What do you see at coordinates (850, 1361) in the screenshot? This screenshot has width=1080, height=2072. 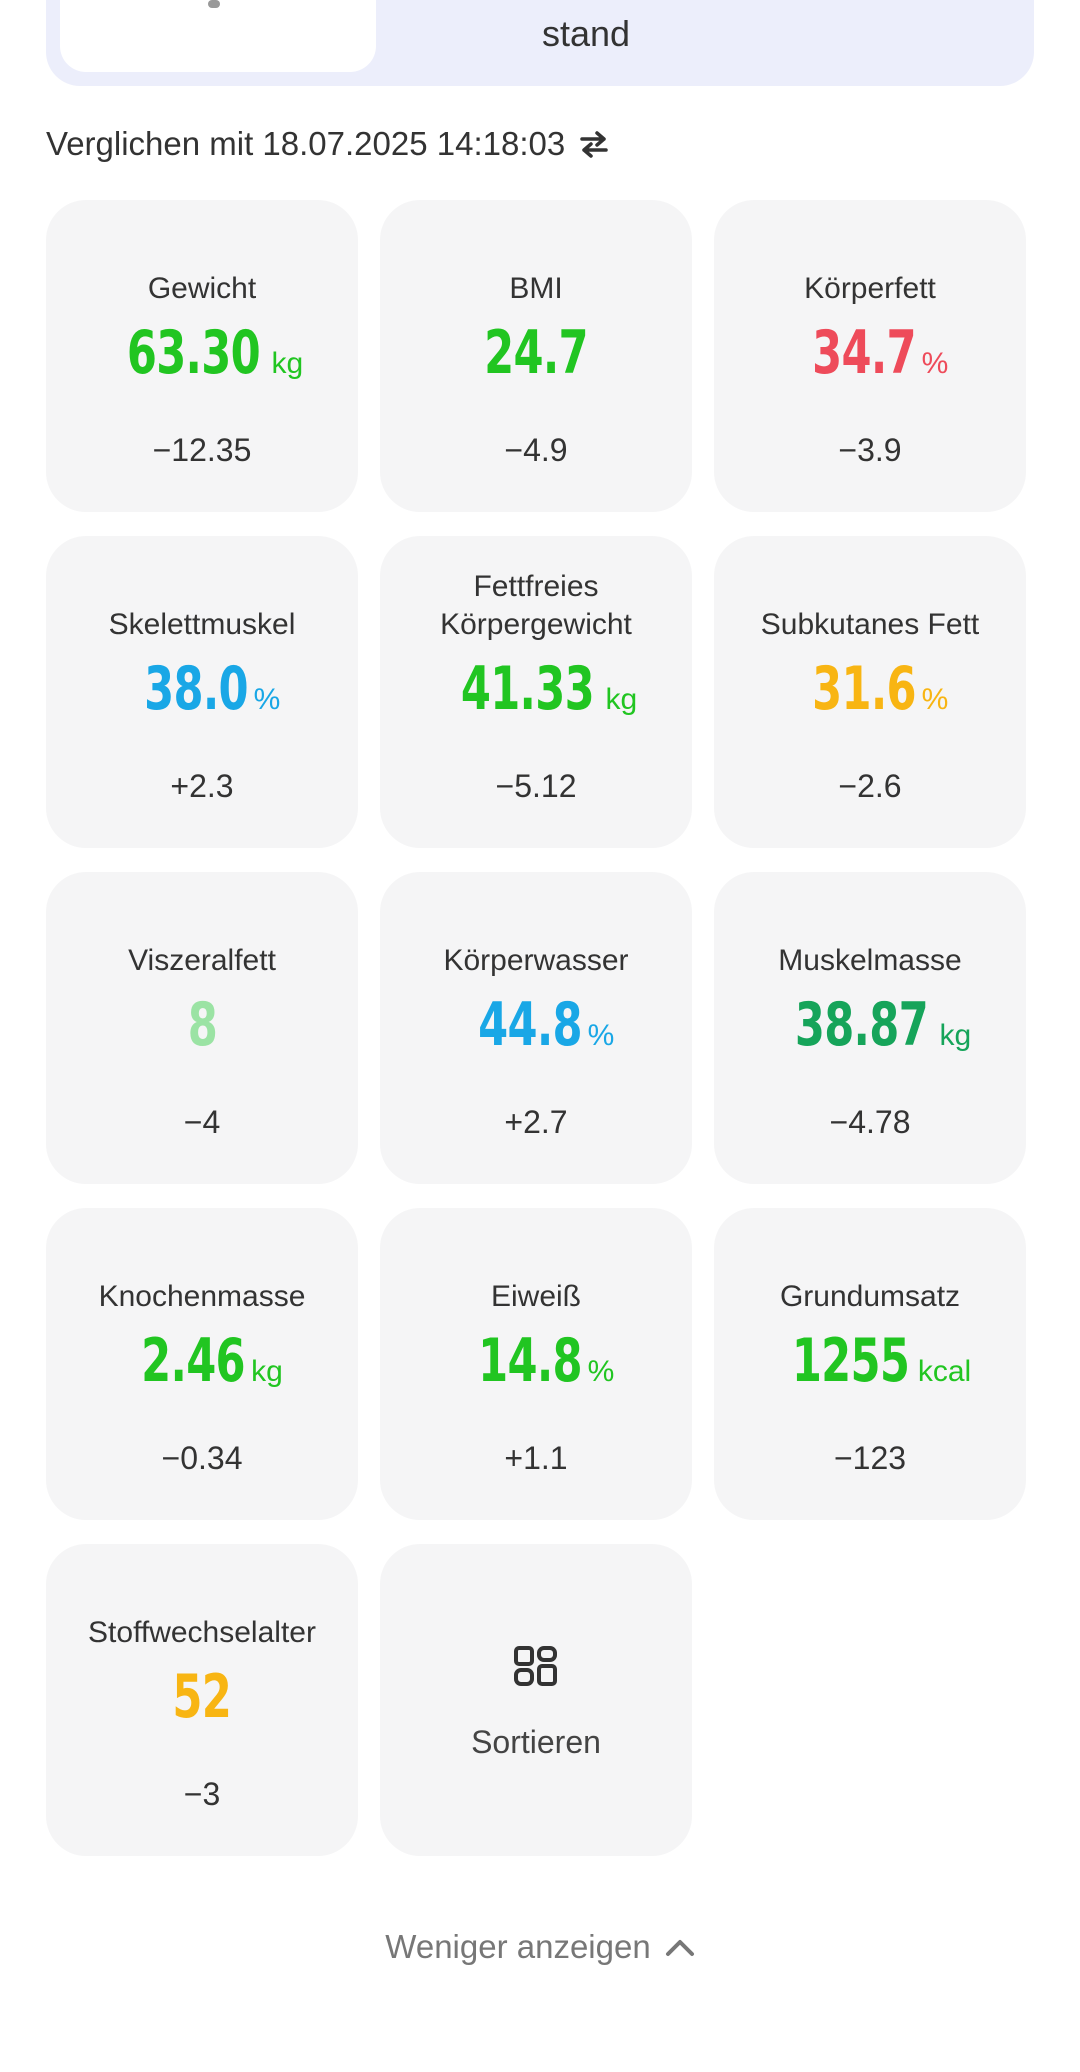 I see `metric-value: 1255` at bounding box center [850, 1361].